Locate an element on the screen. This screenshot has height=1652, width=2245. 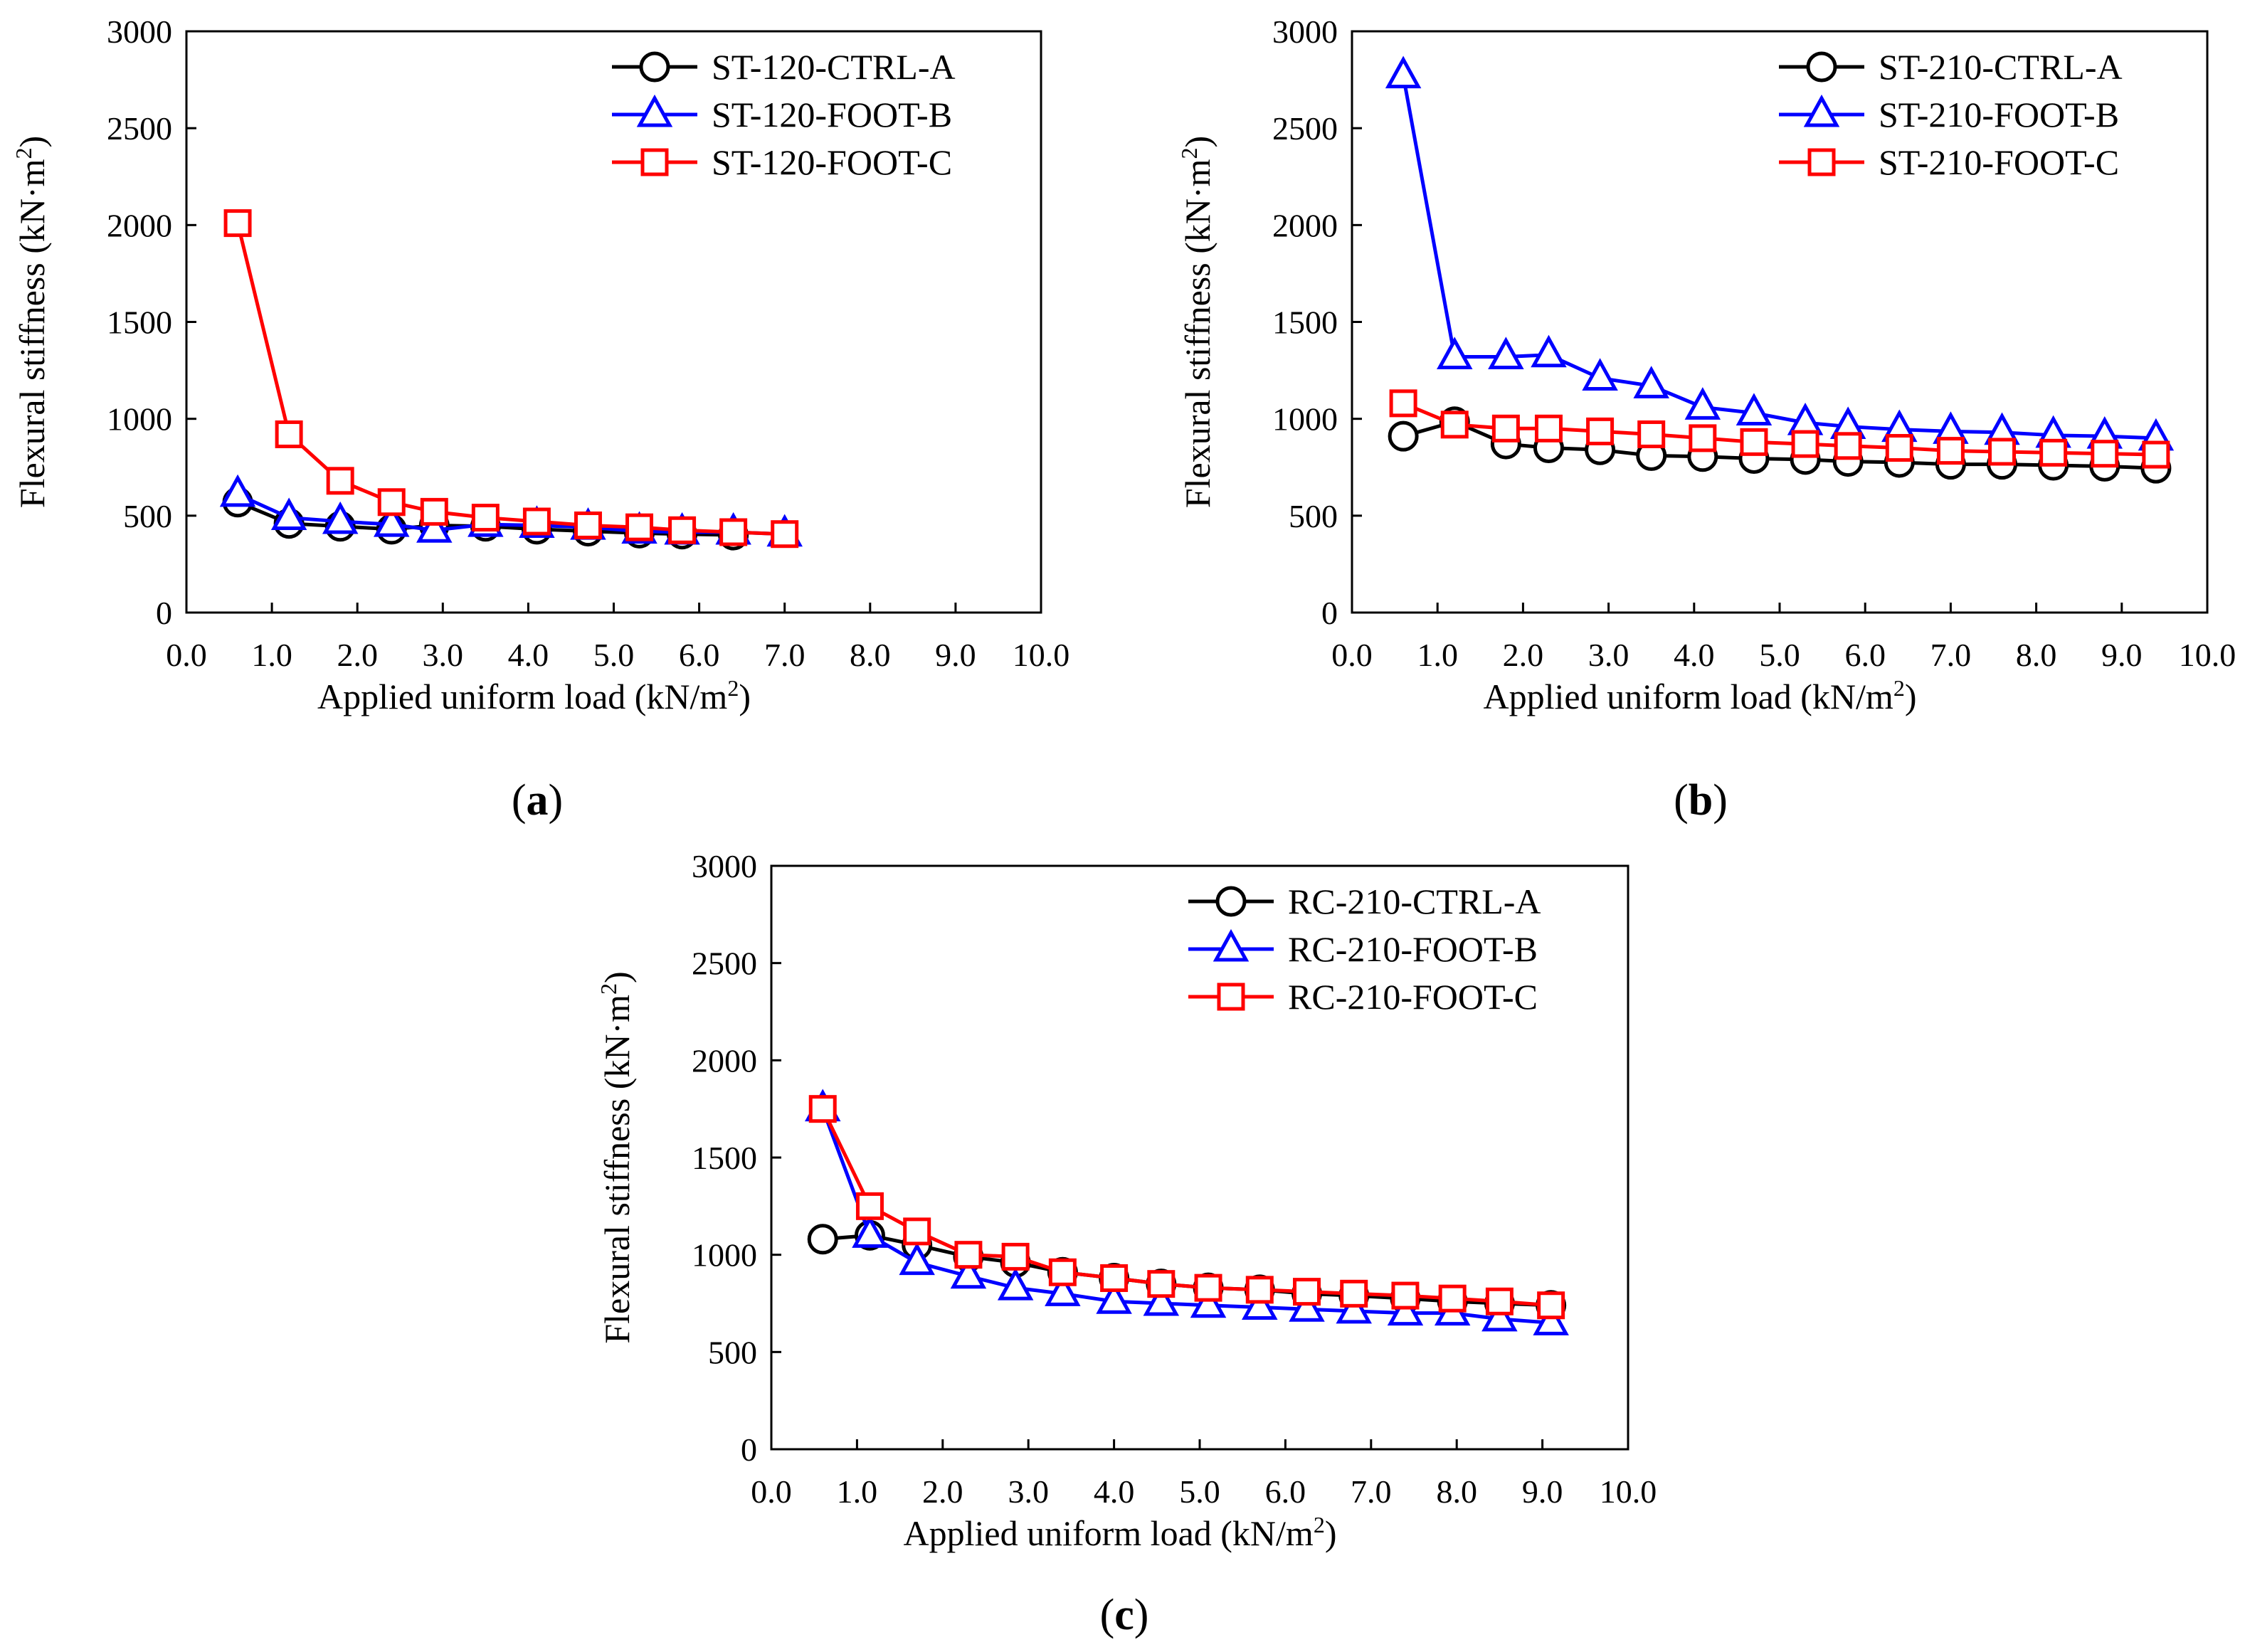
legend-rc-210-ctrl-a-label: RC-210-CTRL-A is located at coordinates (1414, 901).